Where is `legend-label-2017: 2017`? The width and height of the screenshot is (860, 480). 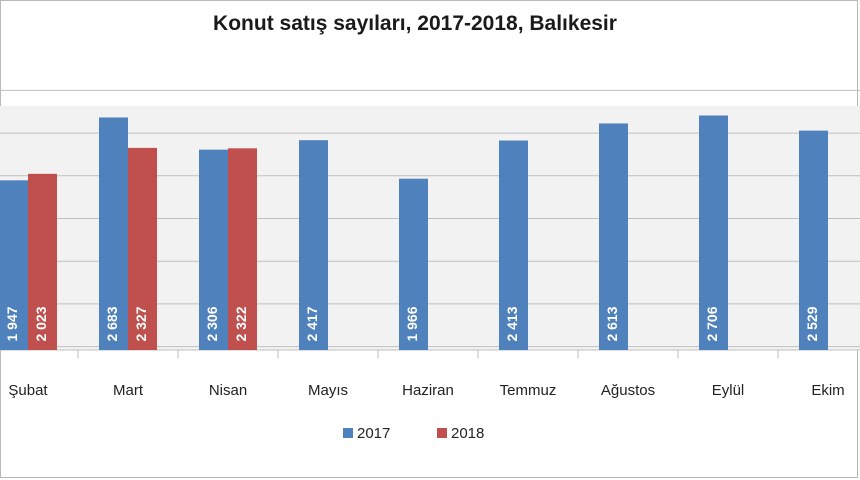 legend-label-2017: 2017 is located at coordinates (373, 433).